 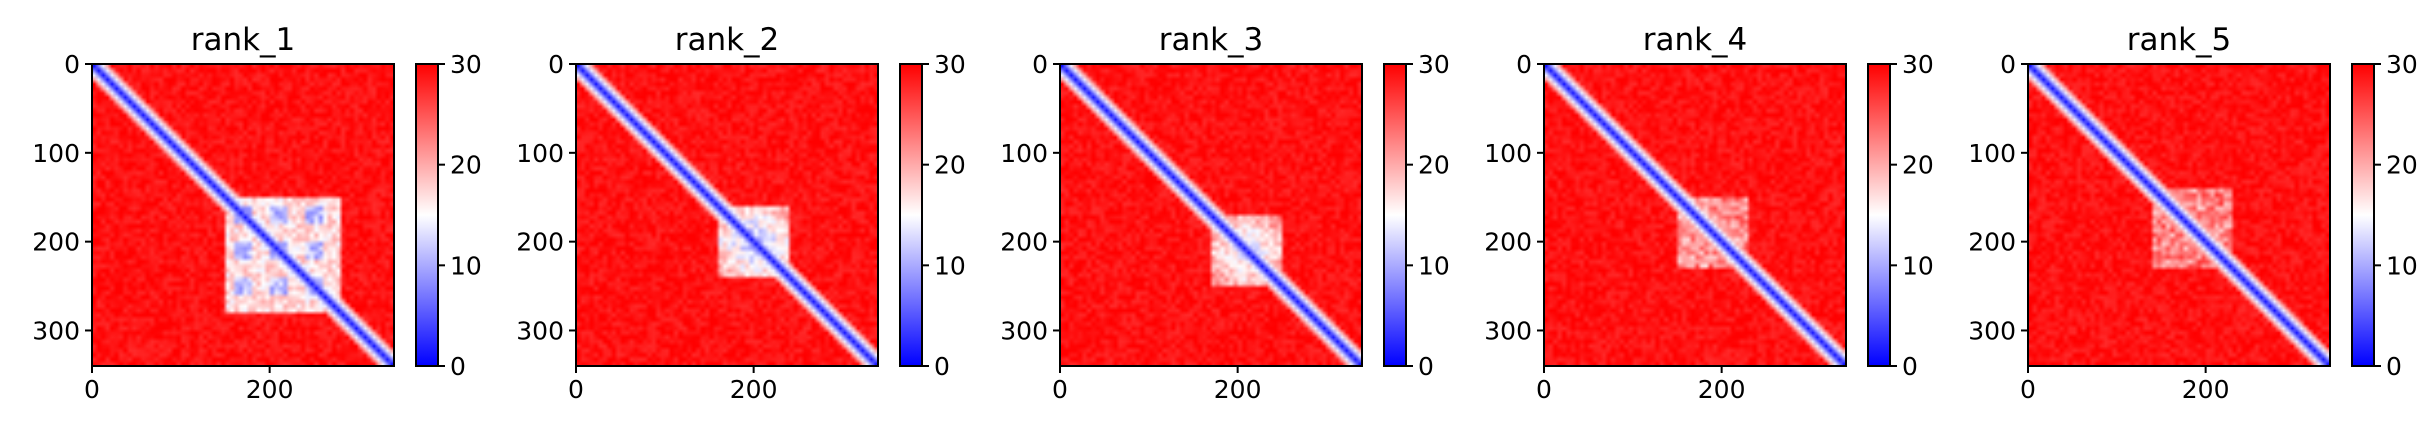 I want to click on panel-title: rank_2, so click(x=727, y=40).